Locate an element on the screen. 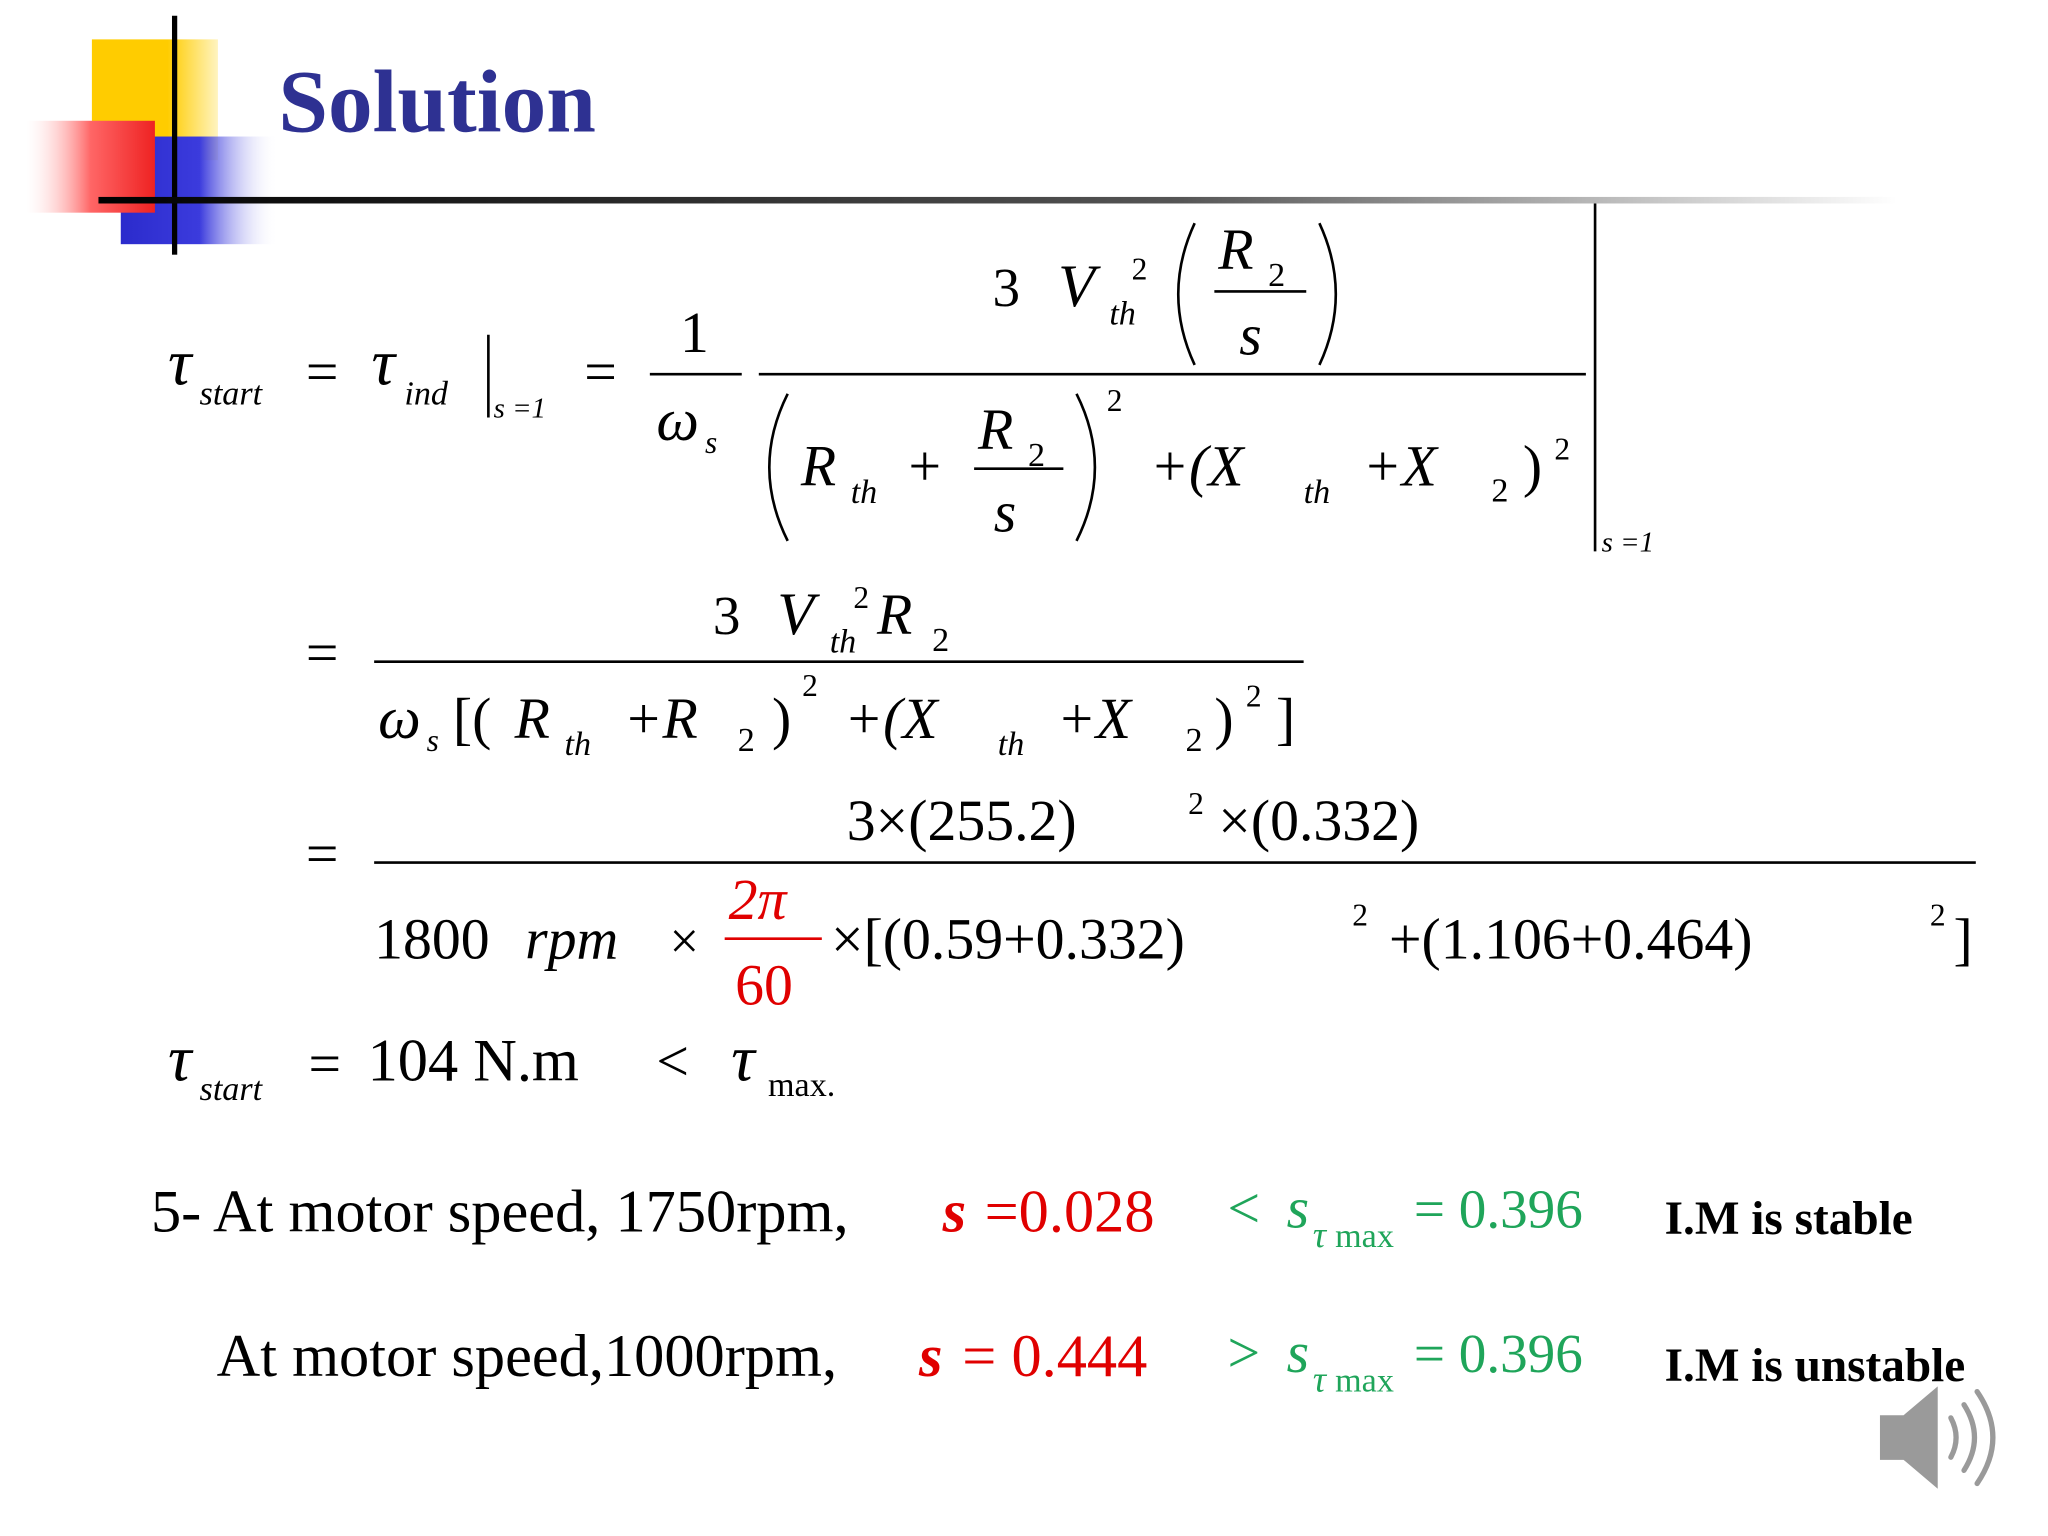  status-label: I.M is unstable is located at coordinates (1815, 1366).